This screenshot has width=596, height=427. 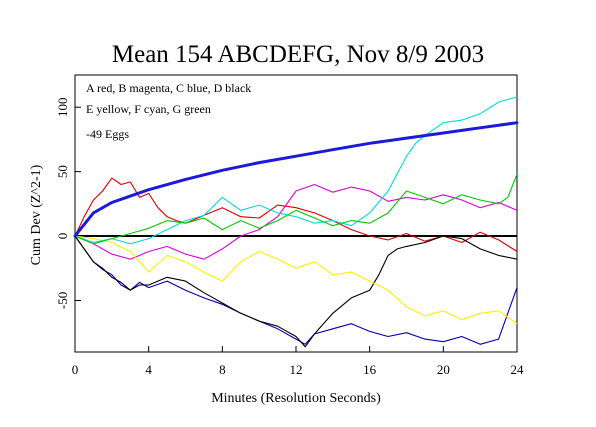 What do you see at coordinates (62, 236) in the screenshot?
I see `y-tick-label: 0` at bounding box center [62, 236].